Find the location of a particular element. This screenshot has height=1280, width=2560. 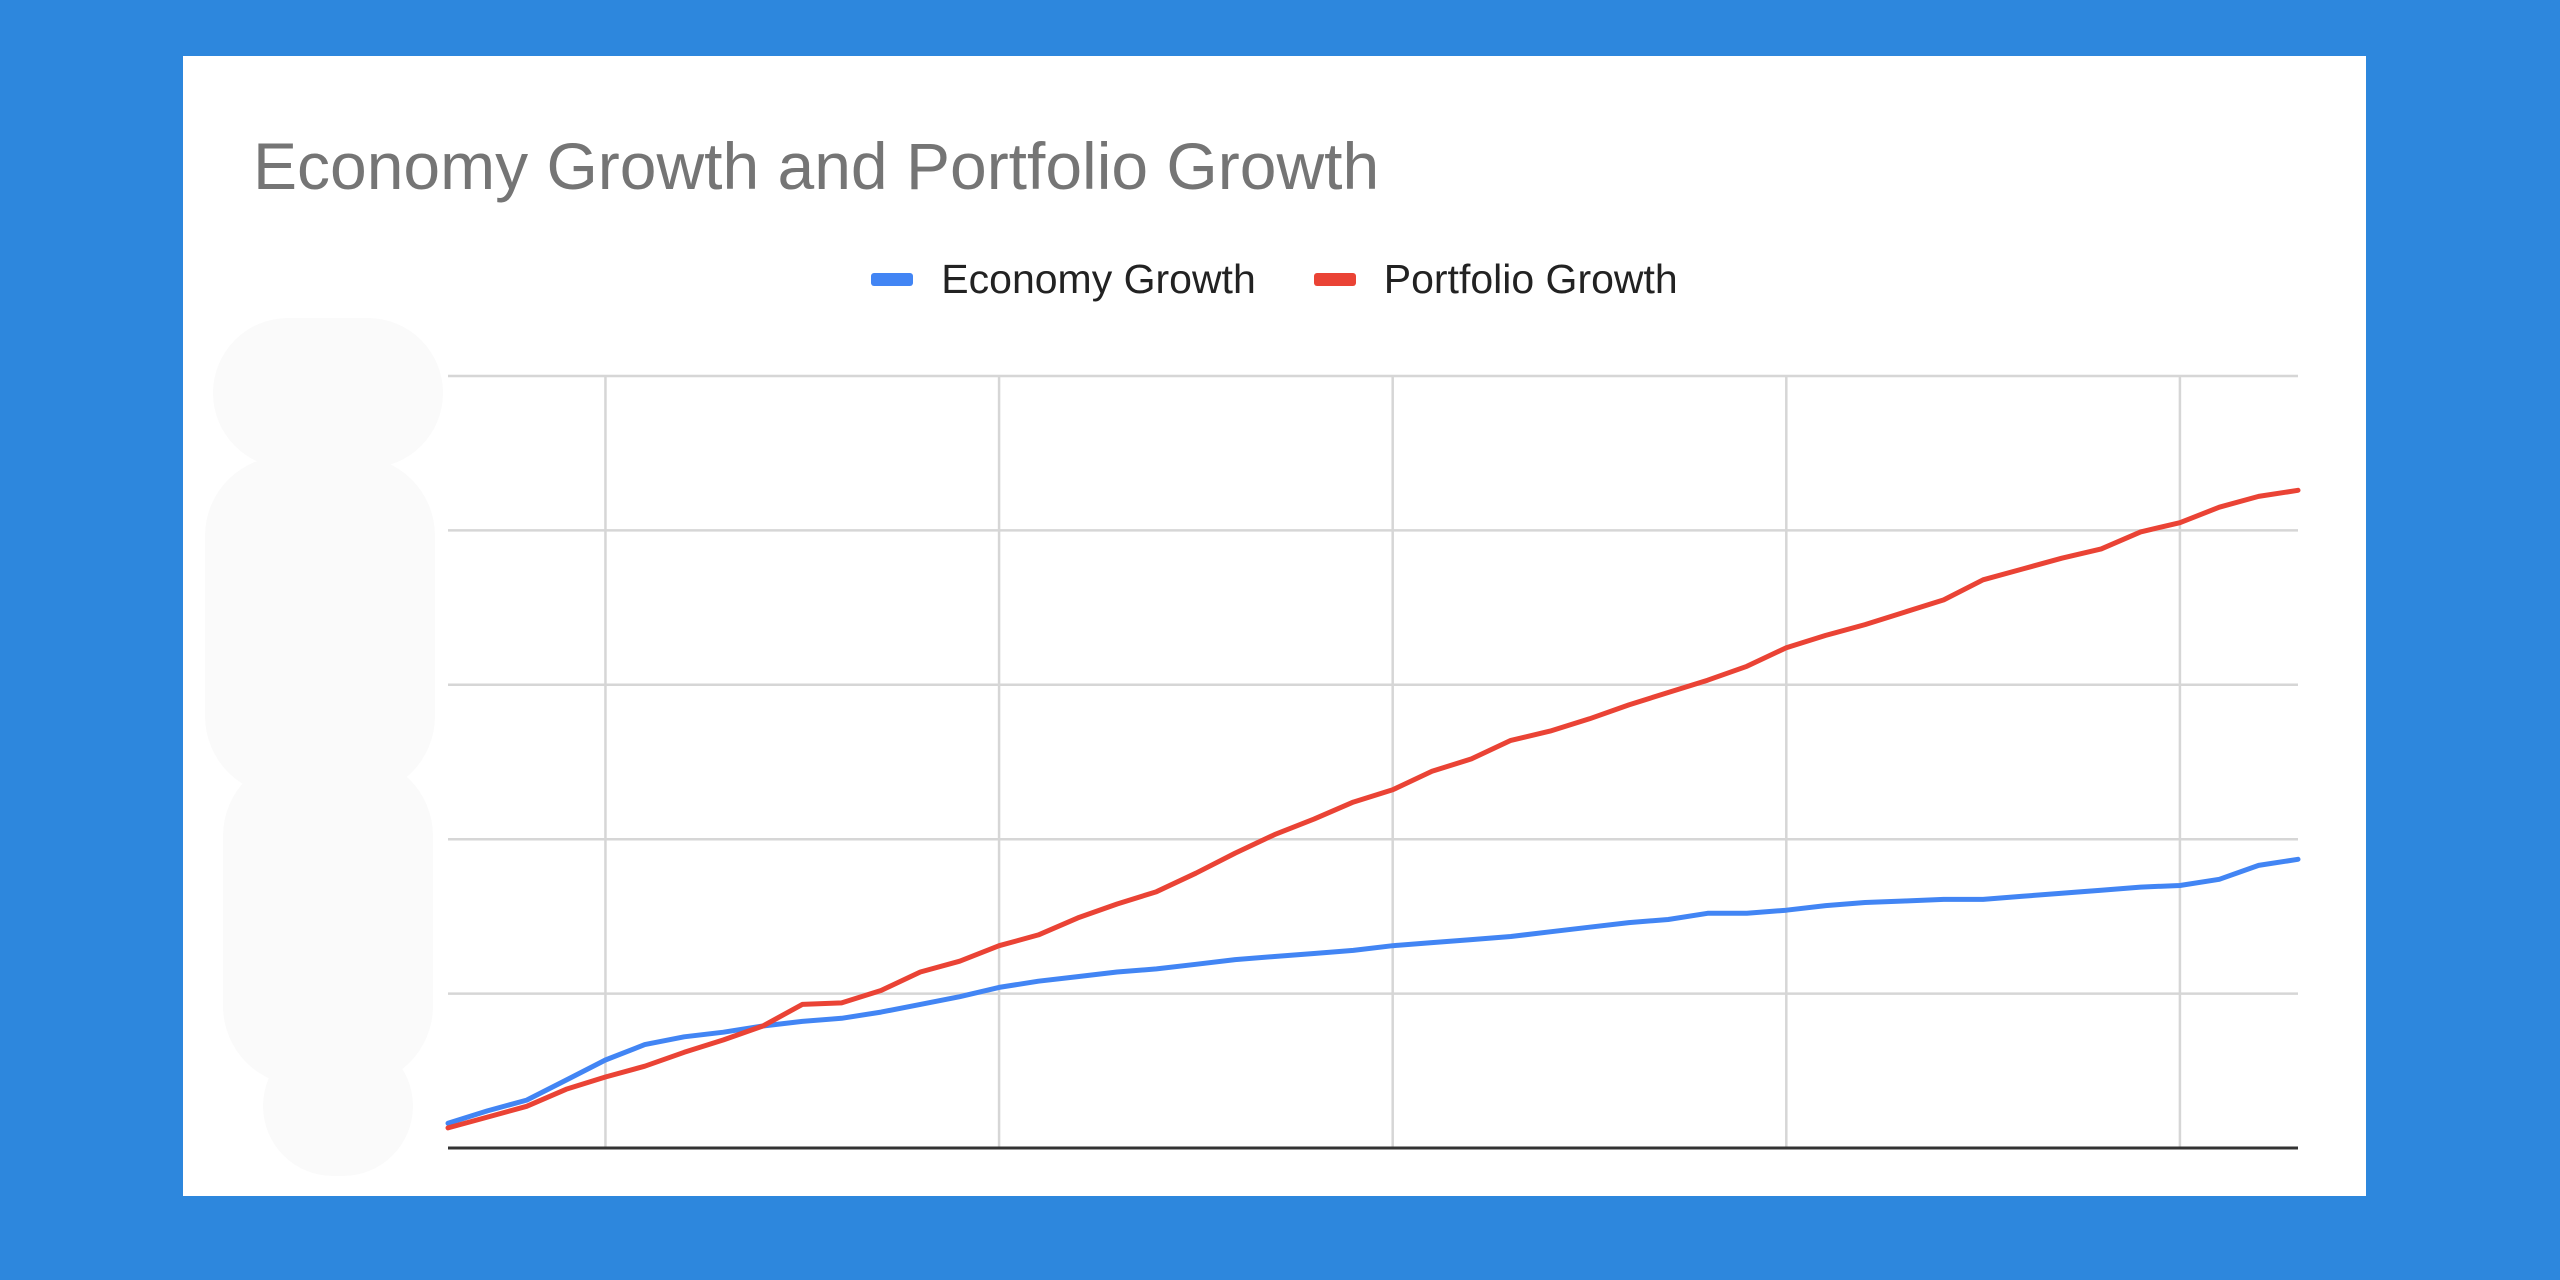

chart-title: Economy Growth and Portfolio Growth is located at coordinates (816, 166).